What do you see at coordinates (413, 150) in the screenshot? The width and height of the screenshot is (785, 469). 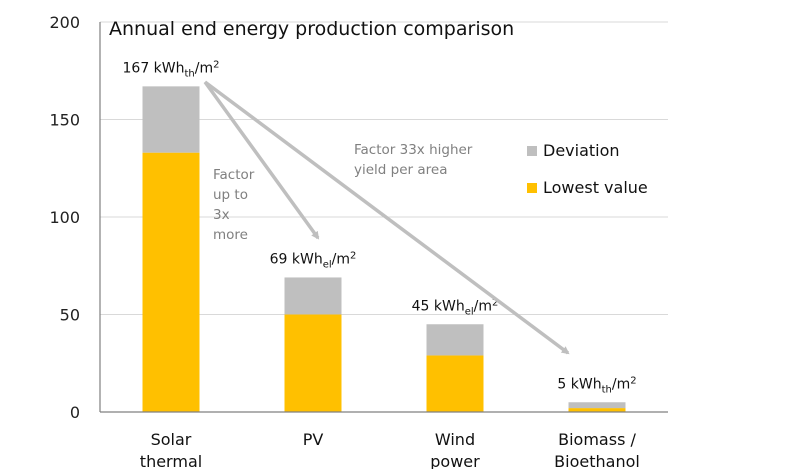 I see `annotation-text: Factor 33x higher` at bounding box center [413, 150].